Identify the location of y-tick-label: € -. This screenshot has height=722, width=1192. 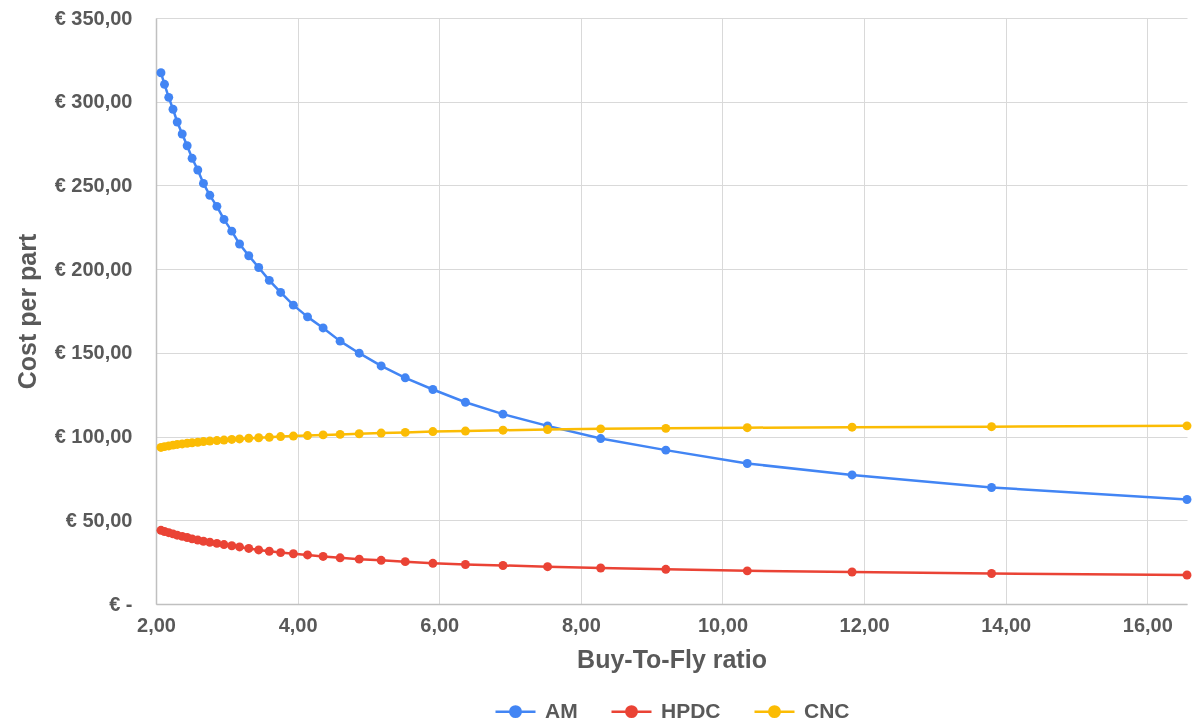
(121, 603).